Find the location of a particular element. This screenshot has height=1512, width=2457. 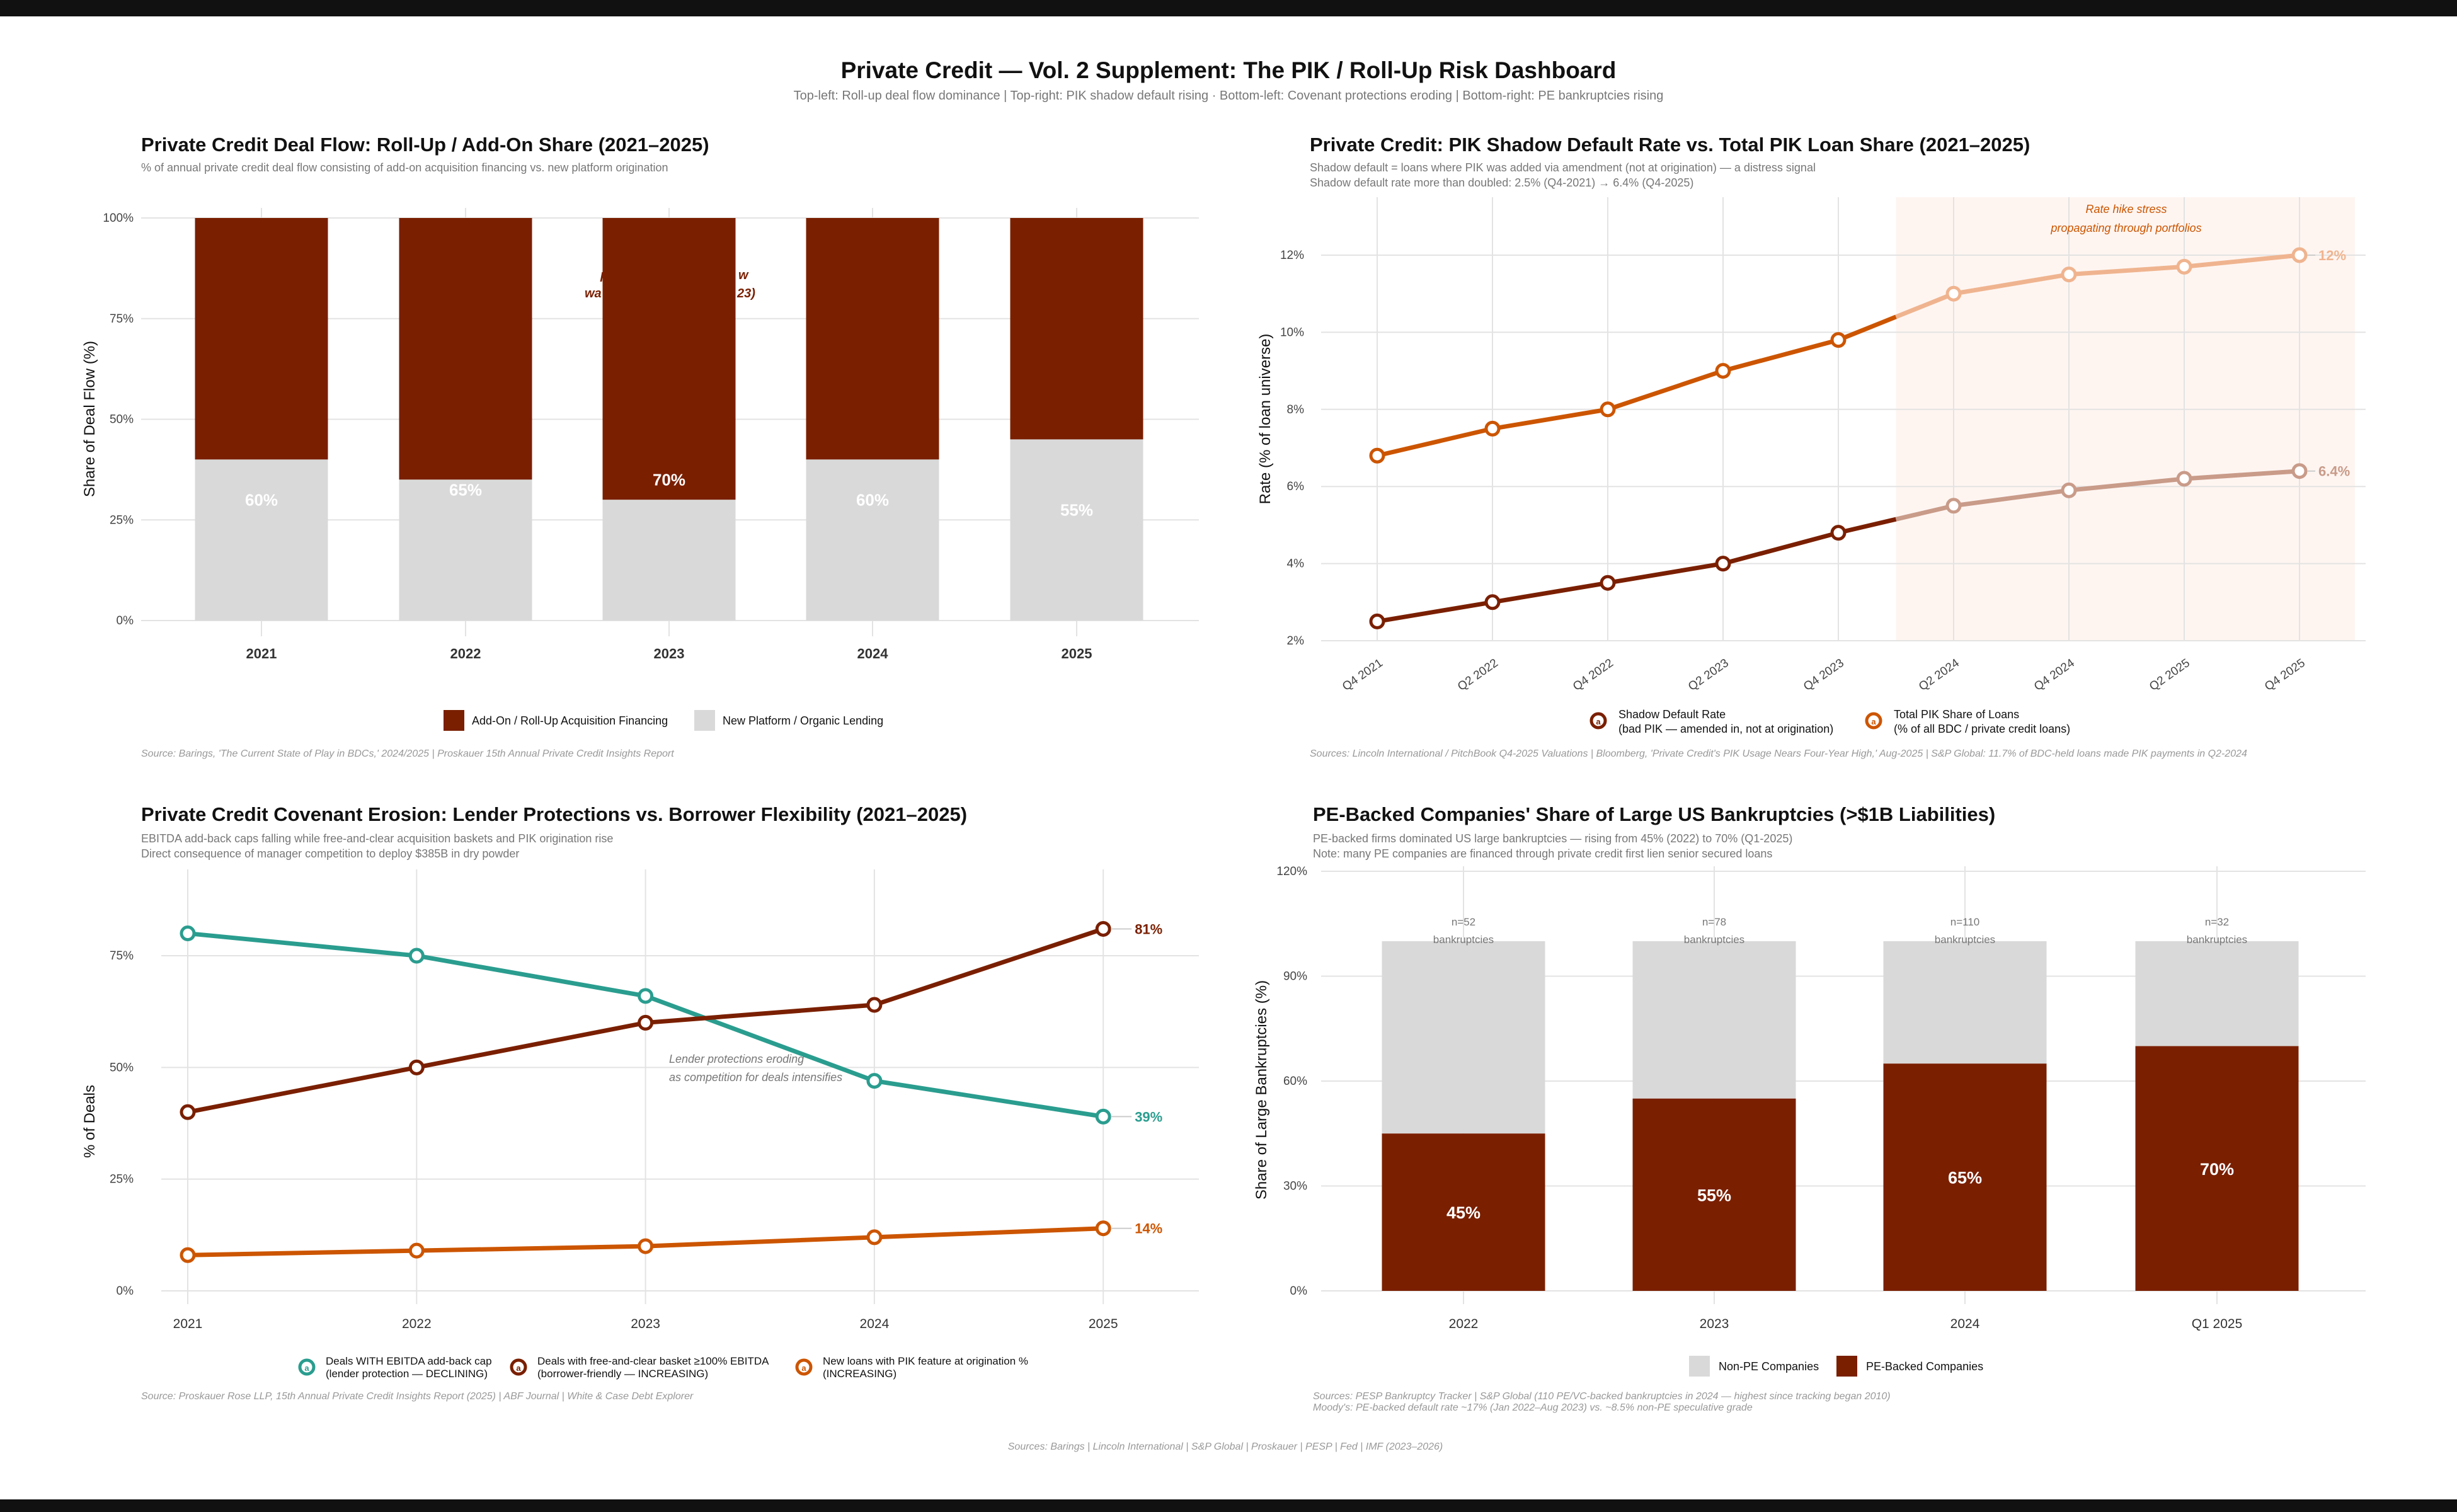

legend-label: Add-On / Roll-Up Acquisition Financing is located at coordinates (570, 720).